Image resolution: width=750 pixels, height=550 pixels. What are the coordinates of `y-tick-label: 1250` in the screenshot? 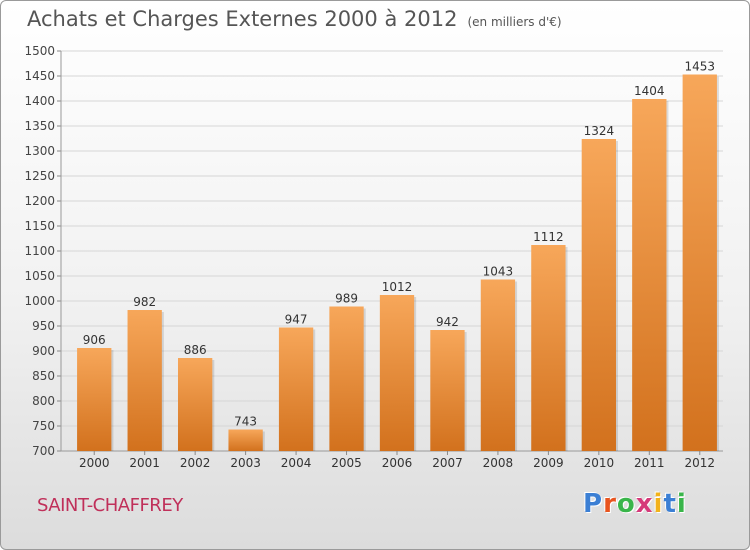 It's located at (39, 176).